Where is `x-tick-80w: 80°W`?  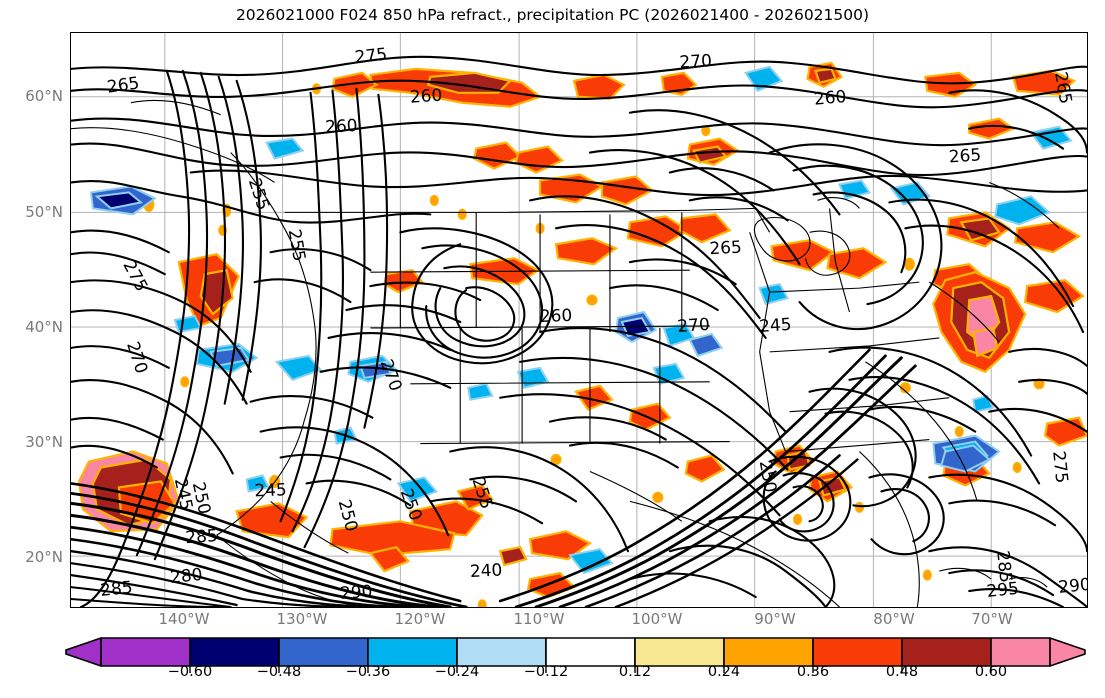 x-tick-80w: 80°W is located at coordinates (894, 619).